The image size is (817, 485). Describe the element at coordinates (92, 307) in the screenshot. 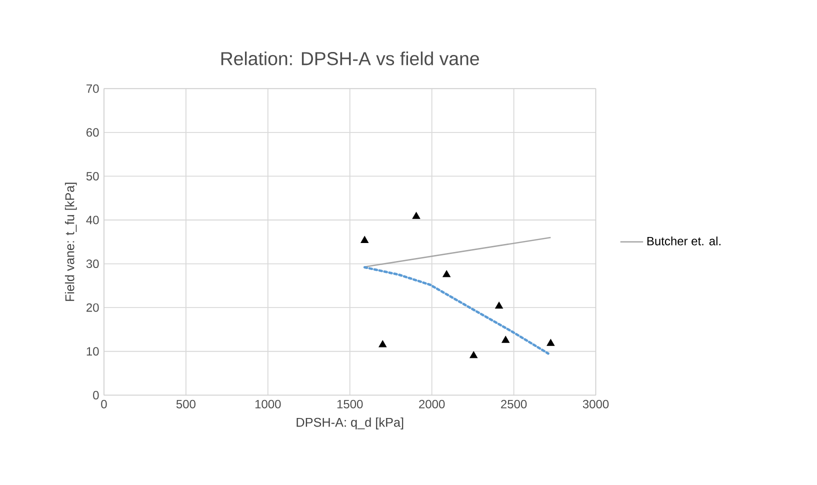

I see `y-tick-label: 20` at that location.